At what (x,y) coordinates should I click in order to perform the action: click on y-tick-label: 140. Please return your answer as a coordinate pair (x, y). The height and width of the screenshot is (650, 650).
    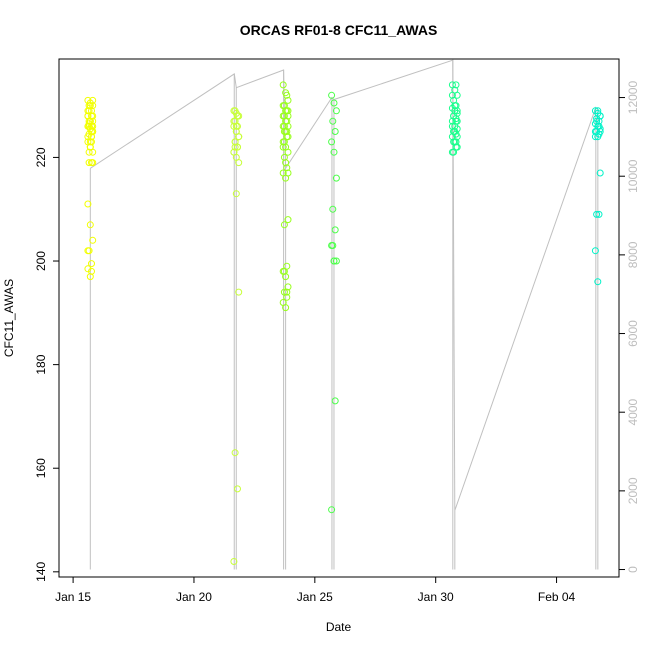
    Looking at the image, I should click on (41, 571).